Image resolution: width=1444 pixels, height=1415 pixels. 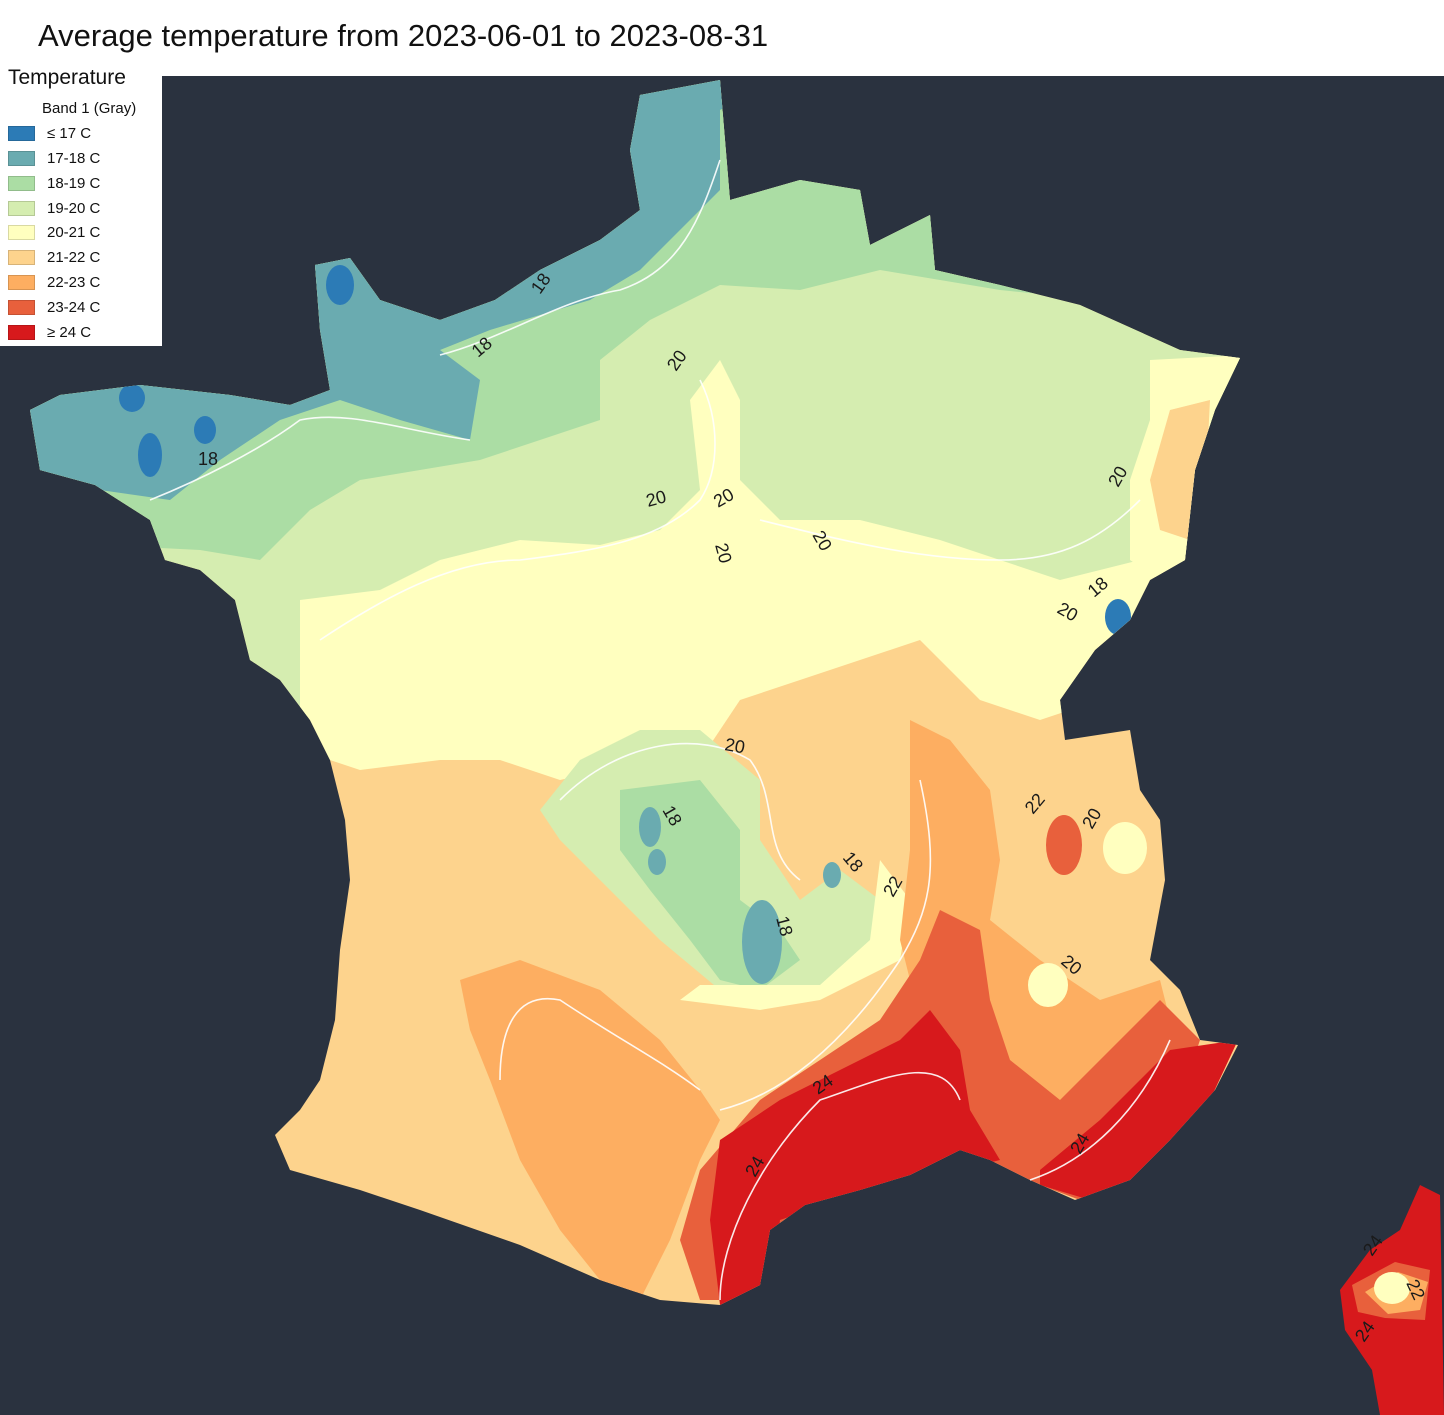 I want to click on contour-20-east, so click(x=950, y=530).